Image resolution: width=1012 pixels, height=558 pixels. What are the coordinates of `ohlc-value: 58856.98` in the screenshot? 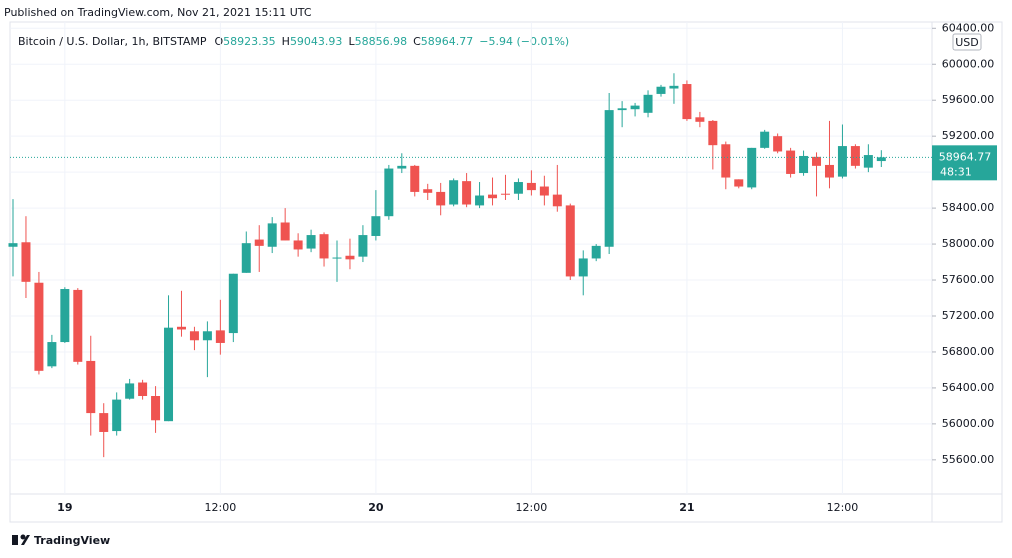 It's located at (381, 41).